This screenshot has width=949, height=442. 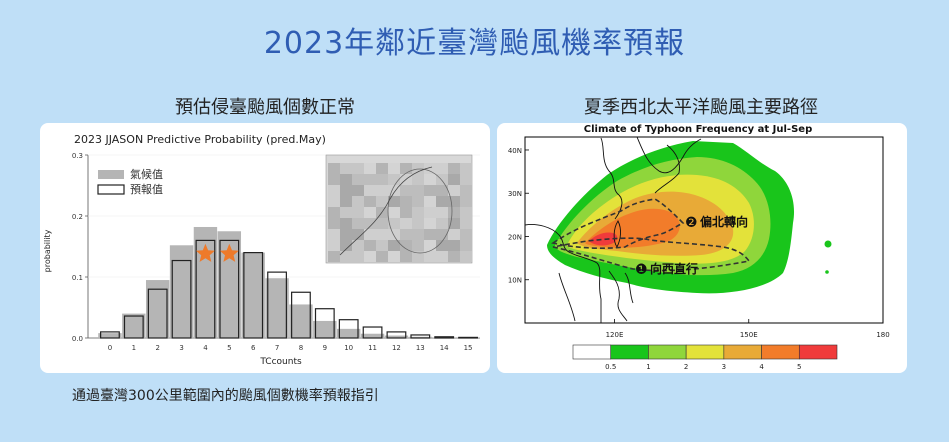 I want to click on main-title: 2023年鄰近臺灣颱風機率預報, so click(x=474, y=43).